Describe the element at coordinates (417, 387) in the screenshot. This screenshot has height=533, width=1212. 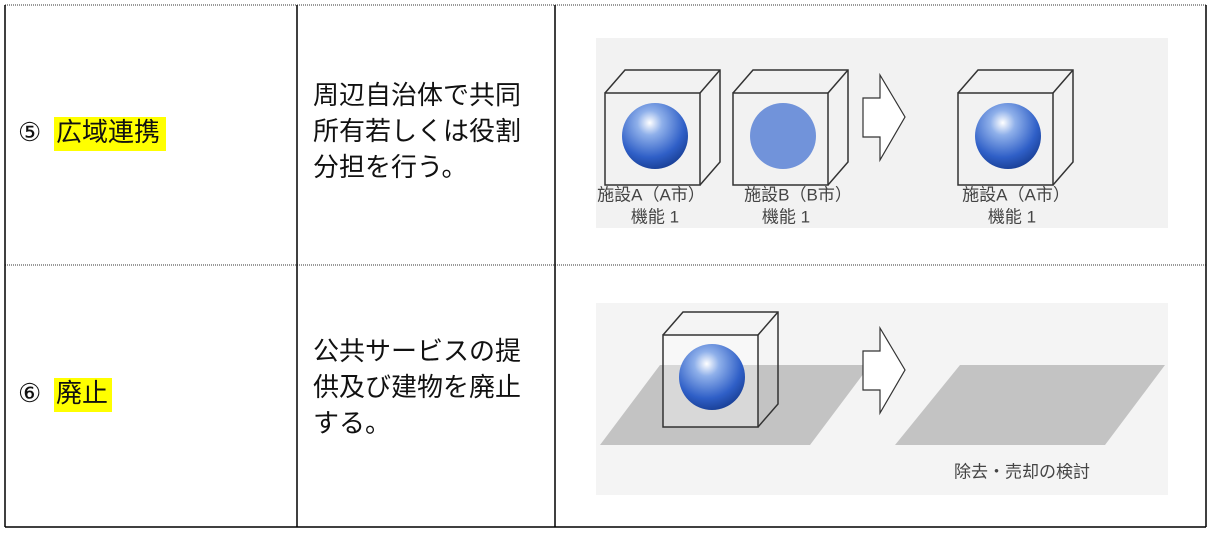
I see `description-line: 供及び建物を廃止` at that location.